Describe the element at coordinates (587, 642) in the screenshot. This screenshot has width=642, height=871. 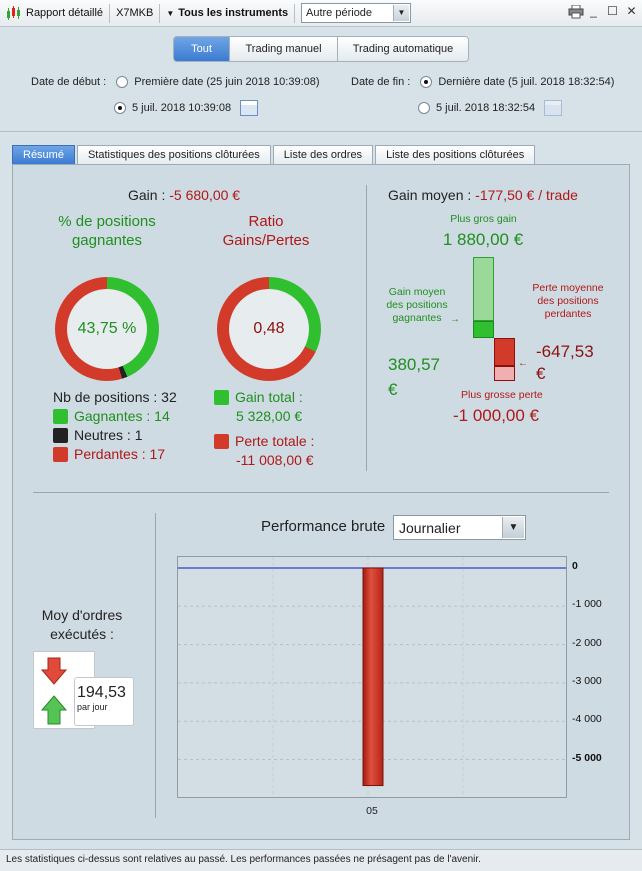
I see `y-tick-label: -2 000` at that location.